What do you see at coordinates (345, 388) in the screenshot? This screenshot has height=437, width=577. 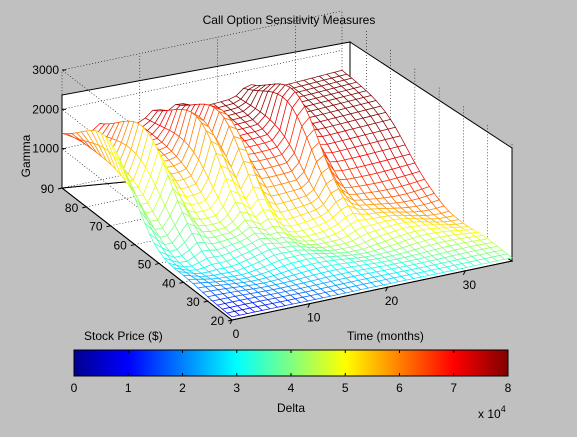 I see `colorbar-tick-label: 5` at bounding box center [345, 388].